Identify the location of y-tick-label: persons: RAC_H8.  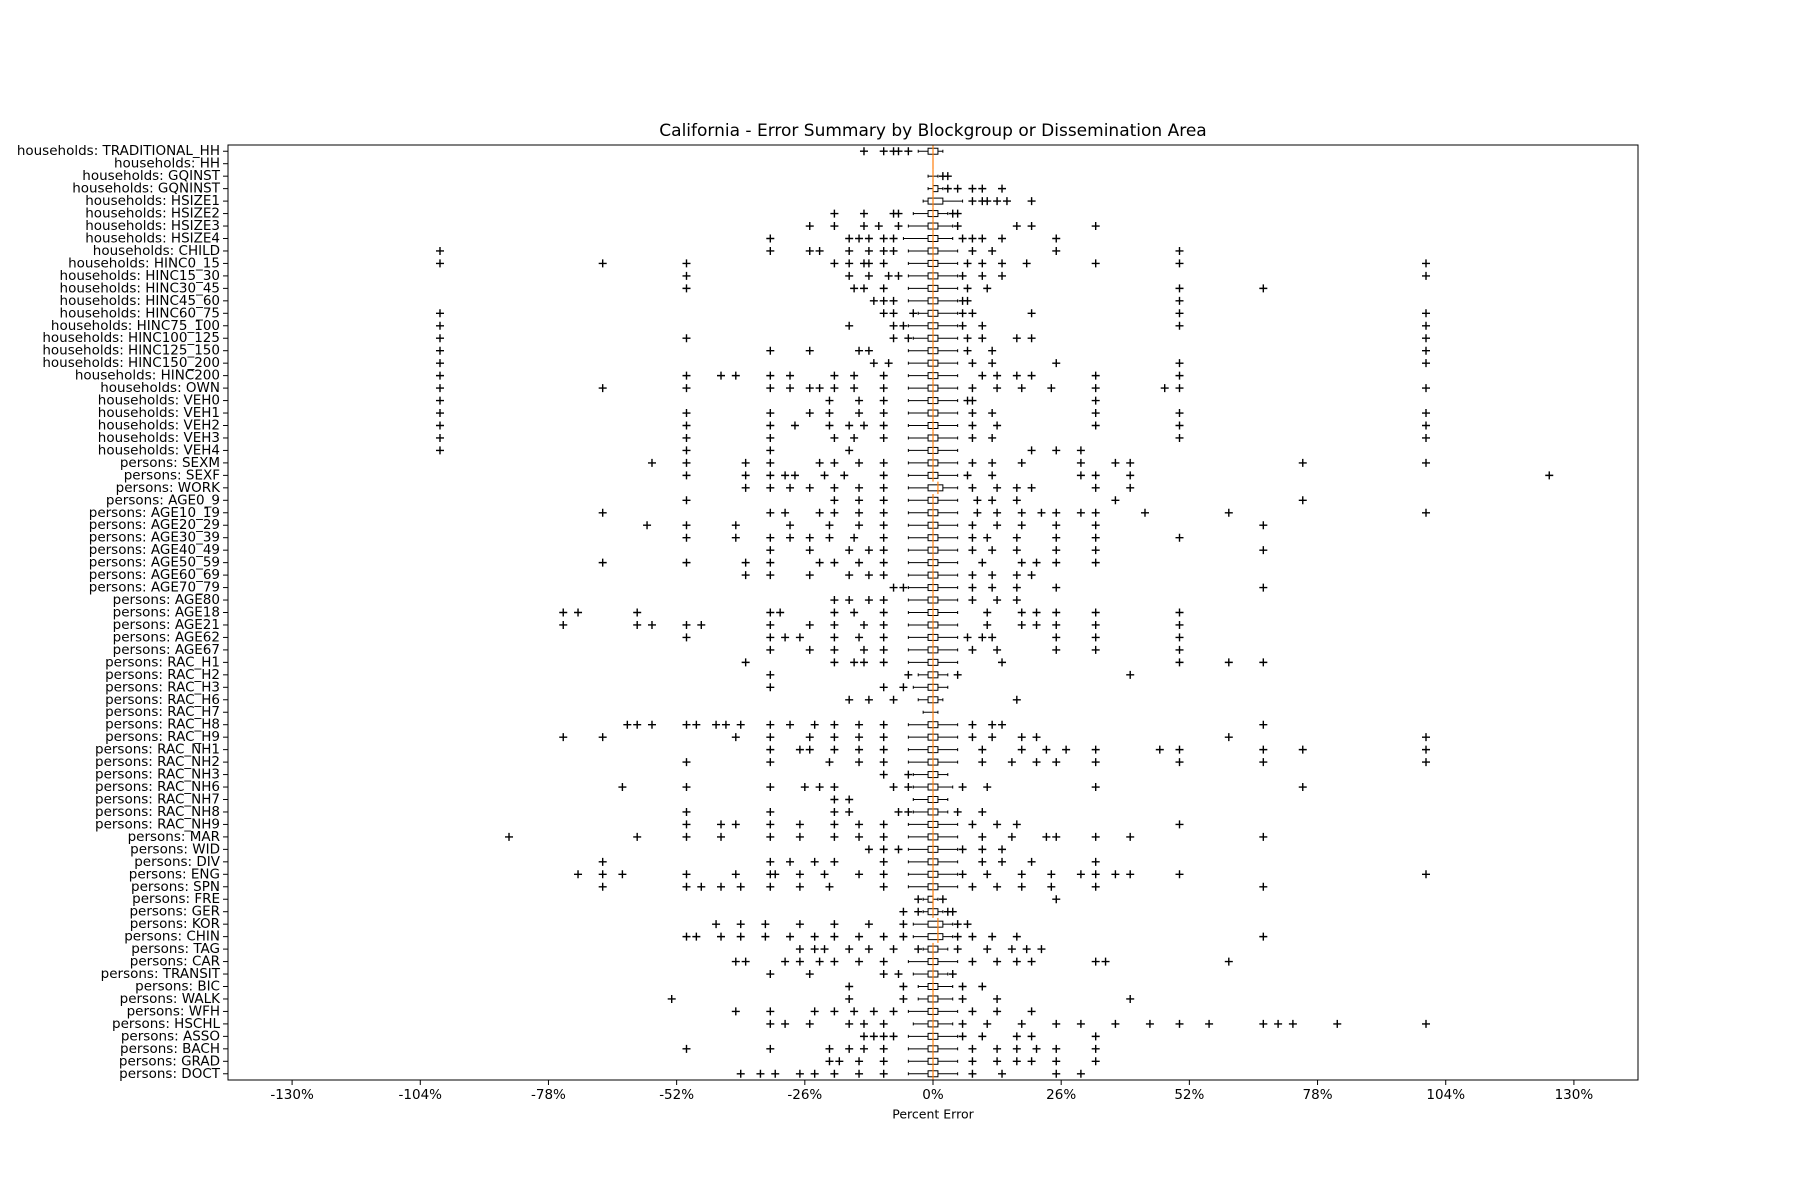
(162, 725).